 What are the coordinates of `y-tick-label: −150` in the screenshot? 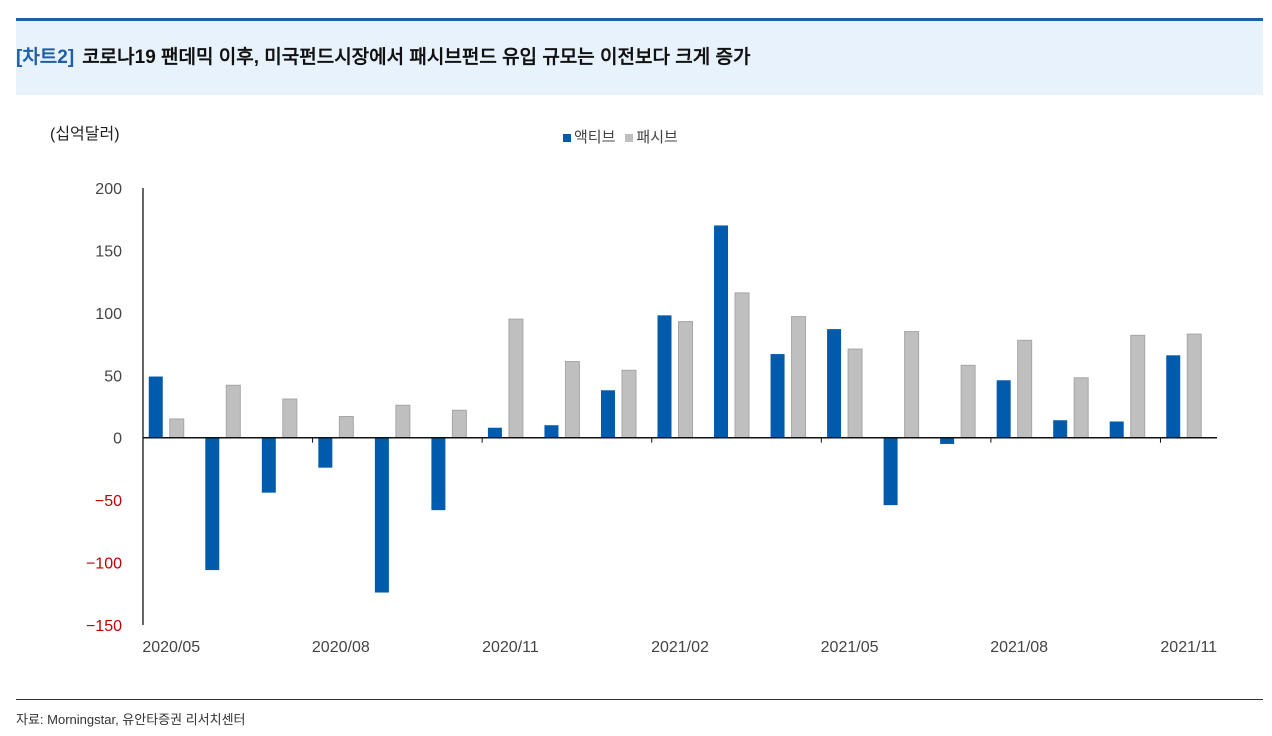 It's located at (104, 626).